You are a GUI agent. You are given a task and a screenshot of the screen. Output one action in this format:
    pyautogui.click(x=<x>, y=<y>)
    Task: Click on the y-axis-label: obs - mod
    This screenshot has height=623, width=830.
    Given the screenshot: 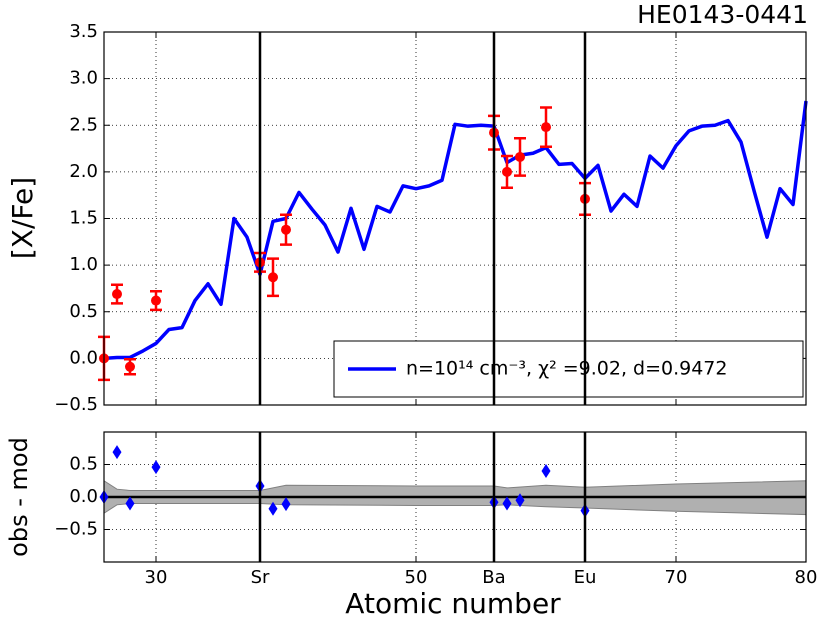 What is the action you would take?
    pyautogui.click(x=19, y=497)
    